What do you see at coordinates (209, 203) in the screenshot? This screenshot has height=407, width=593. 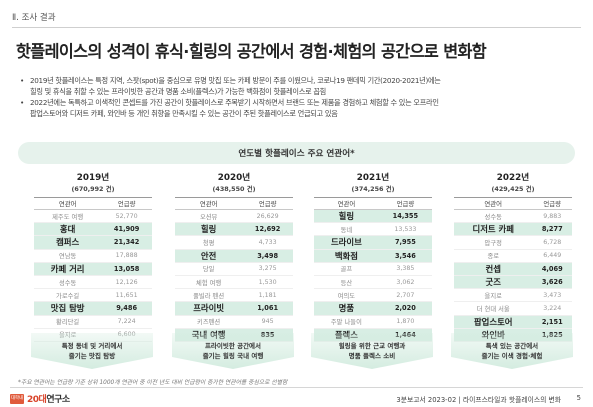 I see `col-header-word: 연관어` at bounding box center [209, 203].